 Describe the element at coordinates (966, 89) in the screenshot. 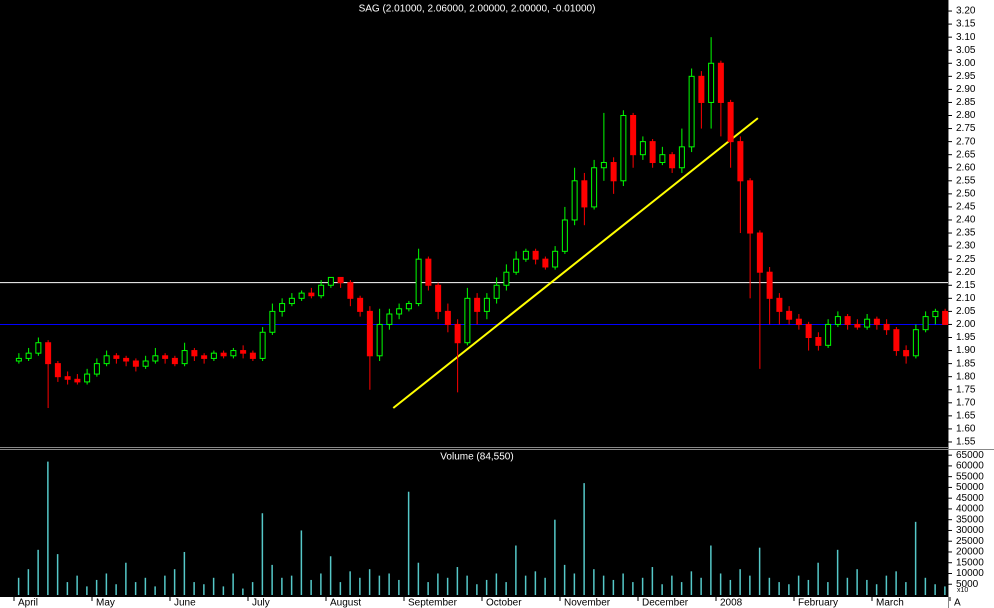

I see `y-tick-label: 2.90` at that location.